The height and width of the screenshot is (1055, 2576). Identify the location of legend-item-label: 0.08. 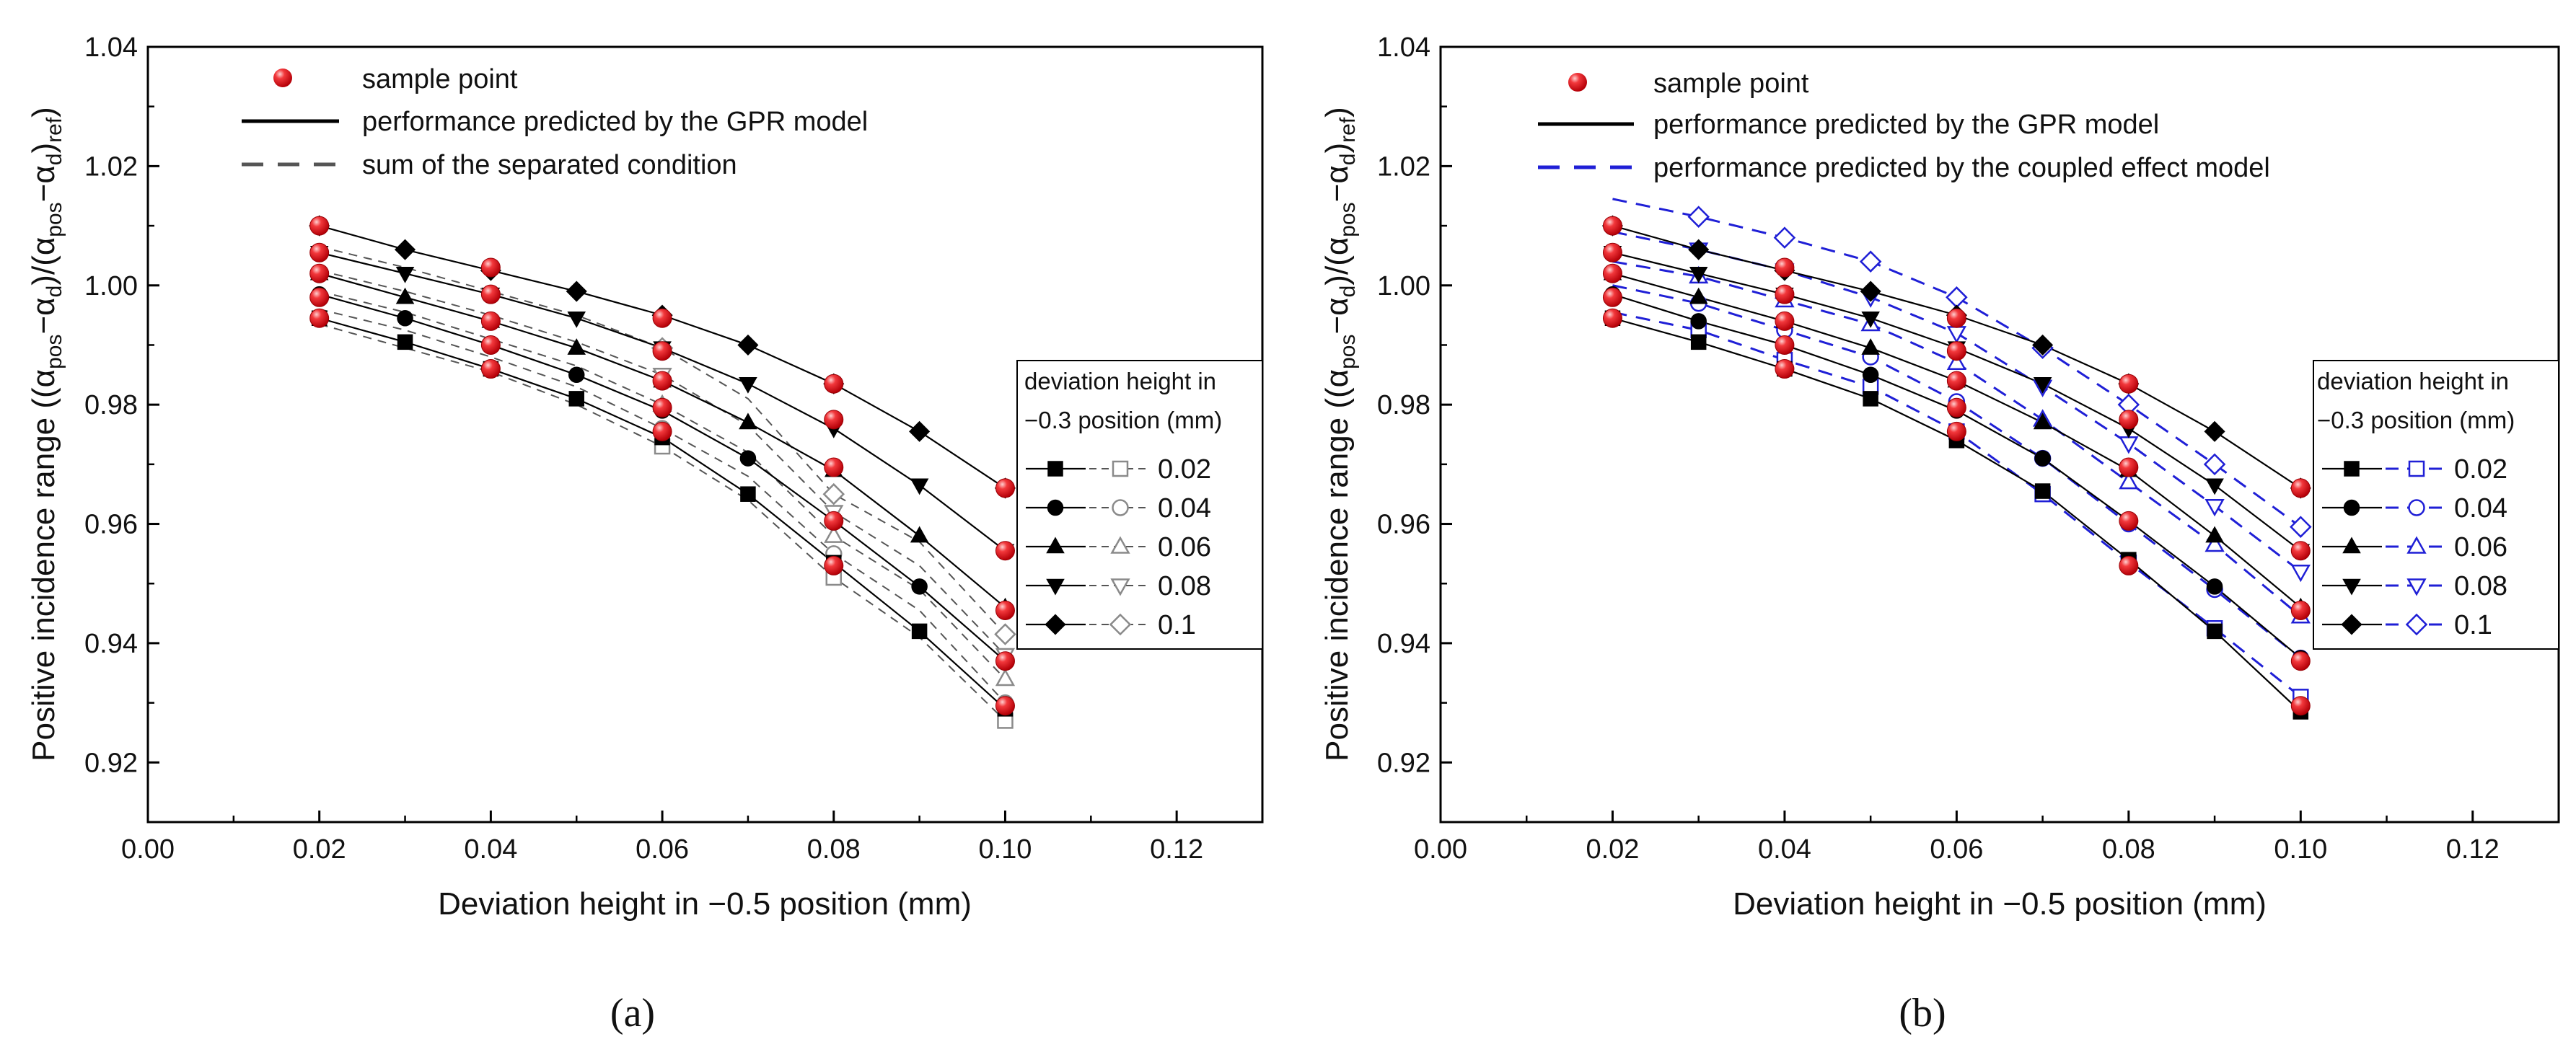
(1184, 586).